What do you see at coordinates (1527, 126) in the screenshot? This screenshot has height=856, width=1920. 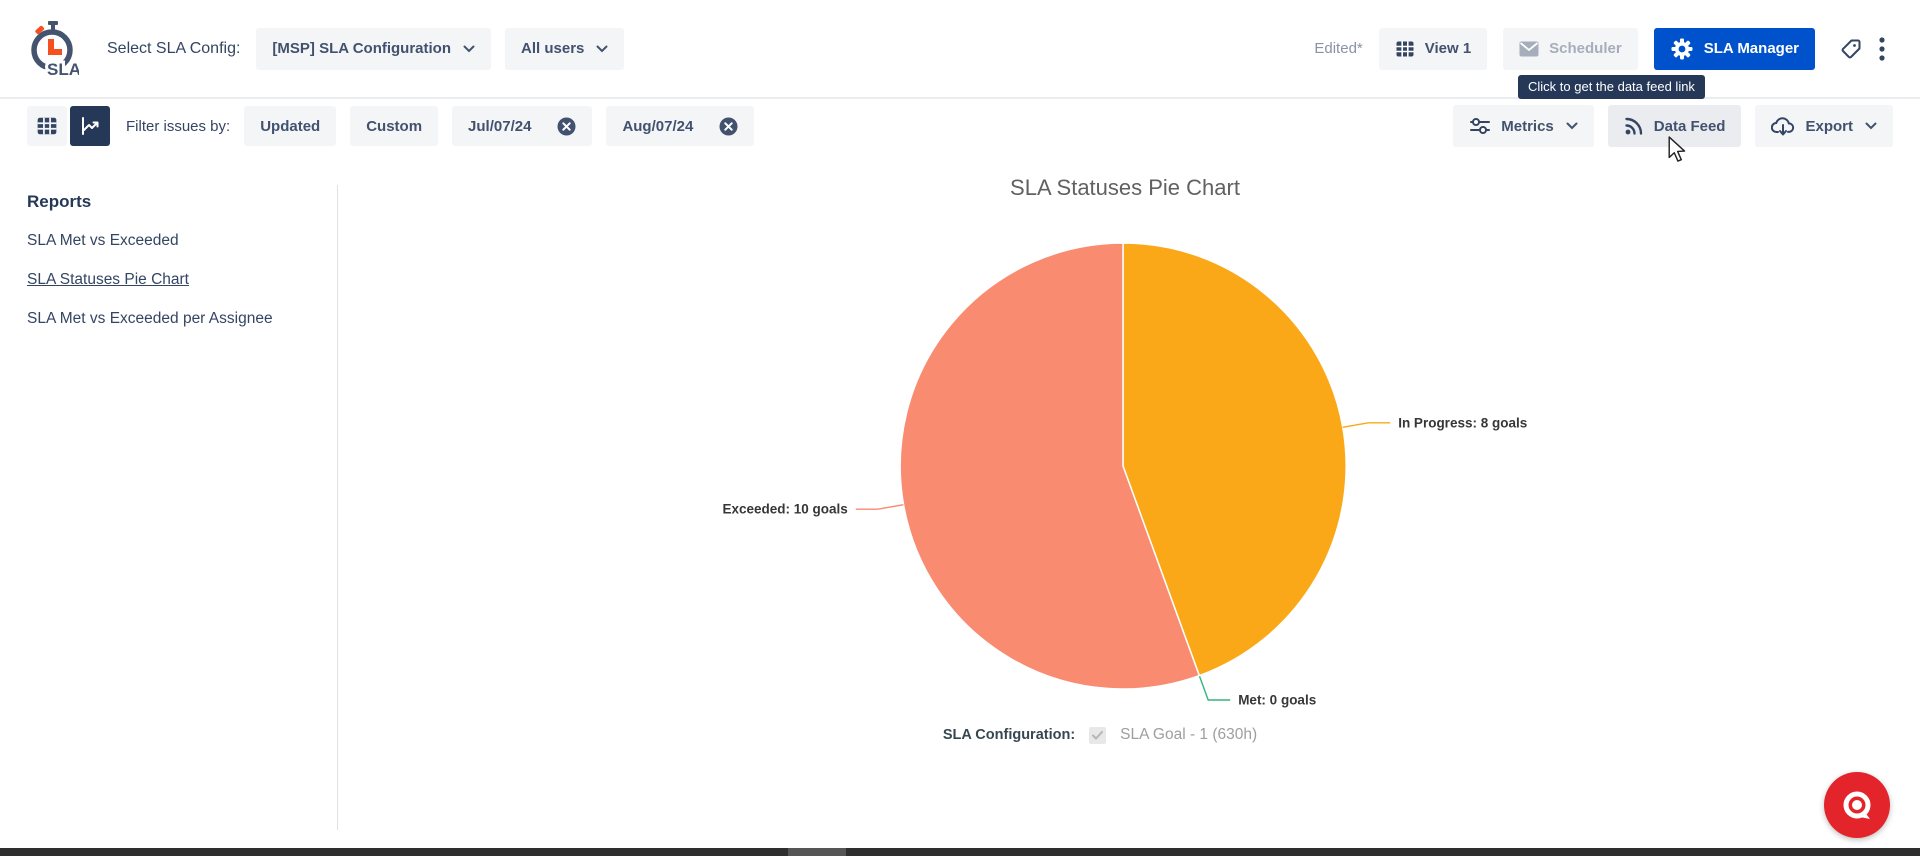 I see `metrics-label: Metrics` at bounding box center [1527, 126].